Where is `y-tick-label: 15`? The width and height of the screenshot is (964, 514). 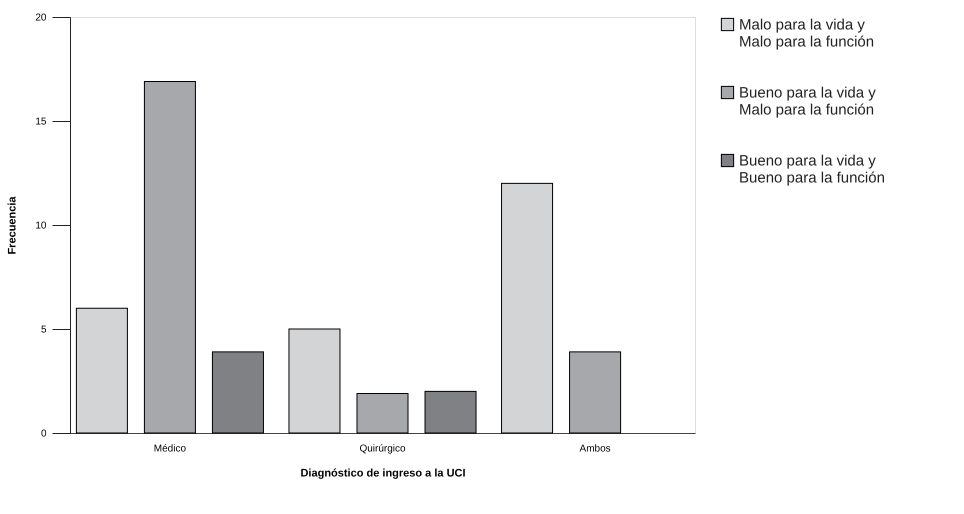
y-tick-label: 15 is located at coordinates (41, 122).